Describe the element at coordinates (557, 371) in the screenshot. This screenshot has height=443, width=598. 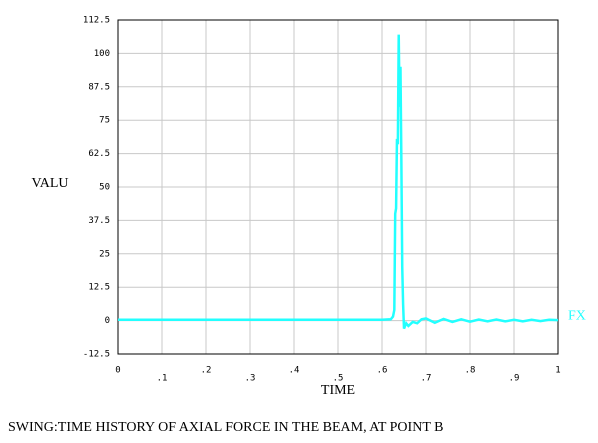
I see `x-tick-label: 1` at that location.